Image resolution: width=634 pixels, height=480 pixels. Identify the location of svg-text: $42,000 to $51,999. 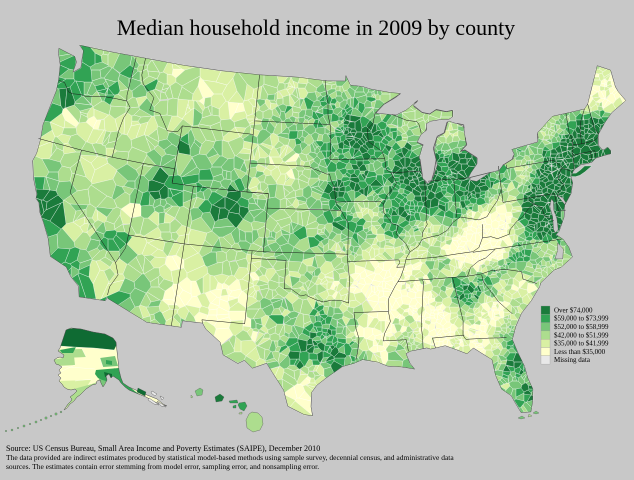
(581, 335).